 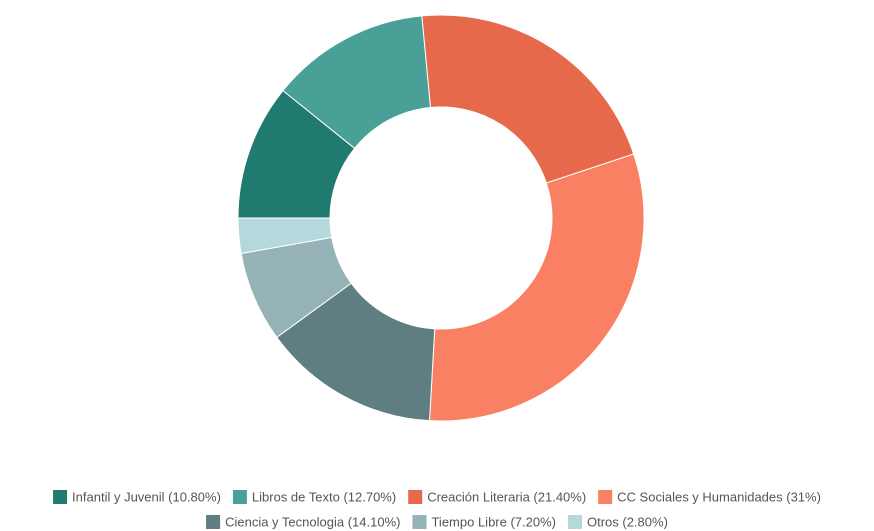 I want to click on legend-label: CC Sociales y Humanidades (31%), so click(x=719, y=496).